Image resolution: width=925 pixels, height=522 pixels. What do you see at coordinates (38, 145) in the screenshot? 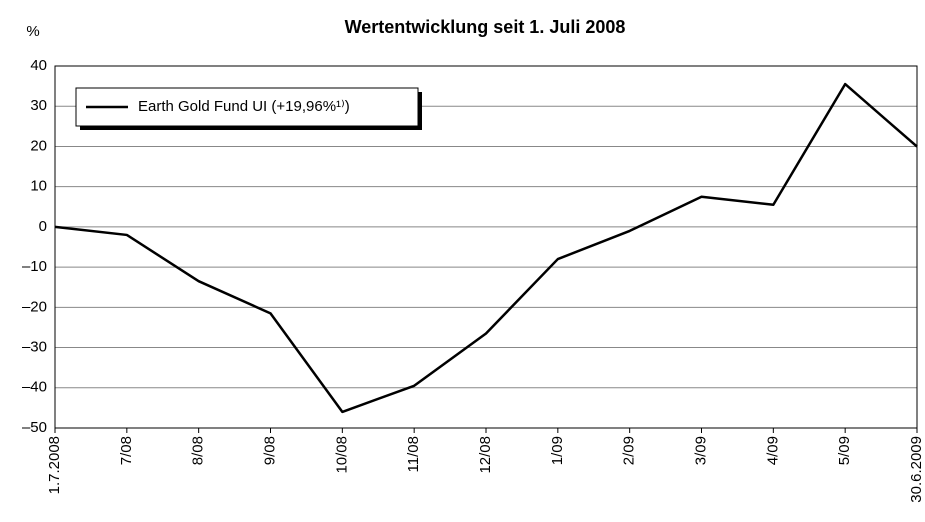
I see `y-tick-label: 20` at bounding box center [38, 145].